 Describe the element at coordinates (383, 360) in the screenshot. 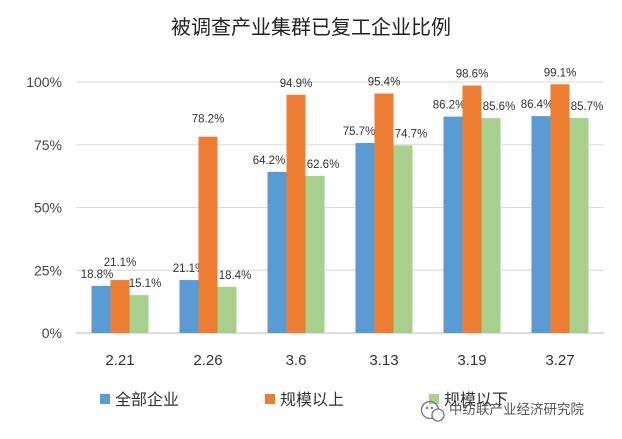

I see `x-tick-label: 3.13` at that location.